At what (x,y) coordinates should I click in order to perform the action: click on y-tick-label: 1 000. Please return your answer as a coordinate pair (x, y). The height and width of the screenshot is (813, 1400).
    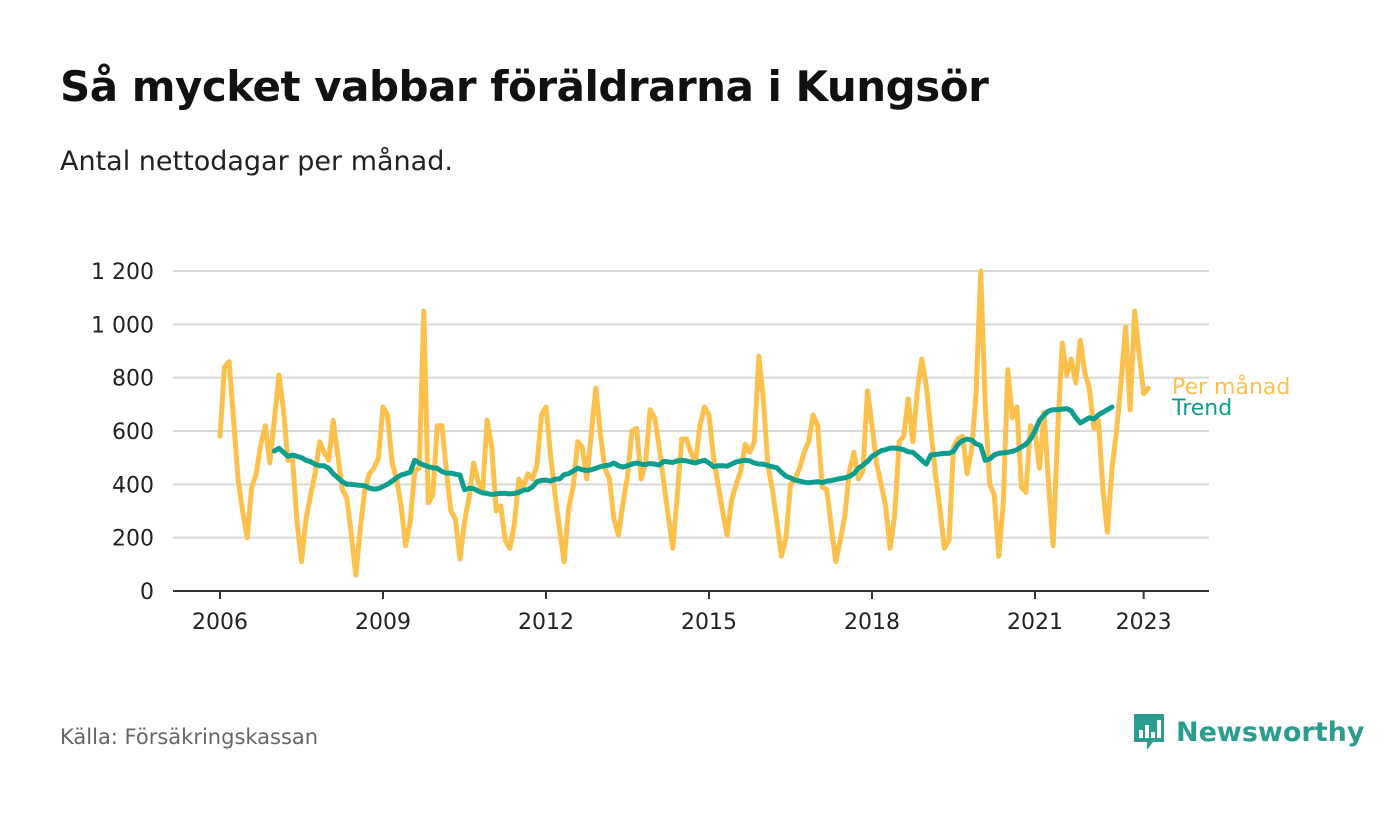
    Looking at the image, I should click on (122, 325).